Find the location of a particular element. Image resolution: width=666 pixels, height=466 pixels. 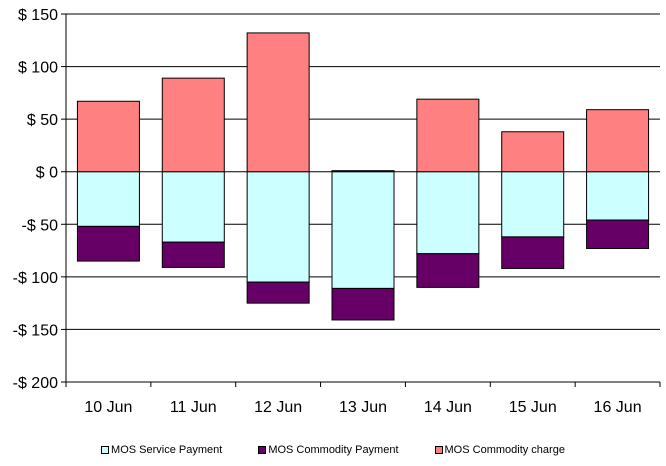

y-tick-label: $ 150 is located at coordinates (38, 15).